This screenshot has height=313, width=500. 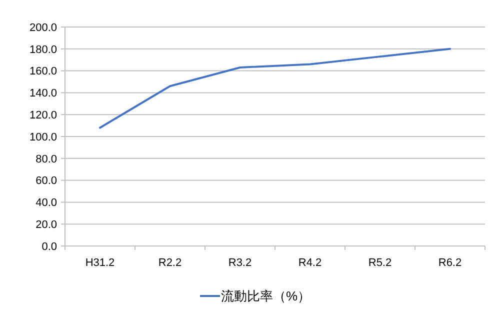 I want to click on x-tick-label: R6.2, so click(x=450, y=263).